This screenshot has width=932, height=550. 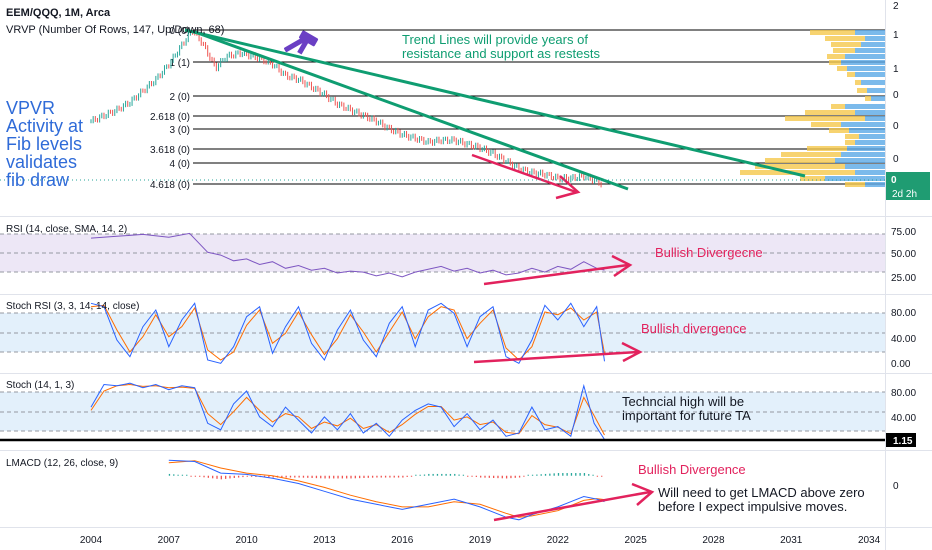 What do you see at coordinates (686, 415) in the screenshot?
I see `svg-text: important for future TA` at bounding box center [686, 415].